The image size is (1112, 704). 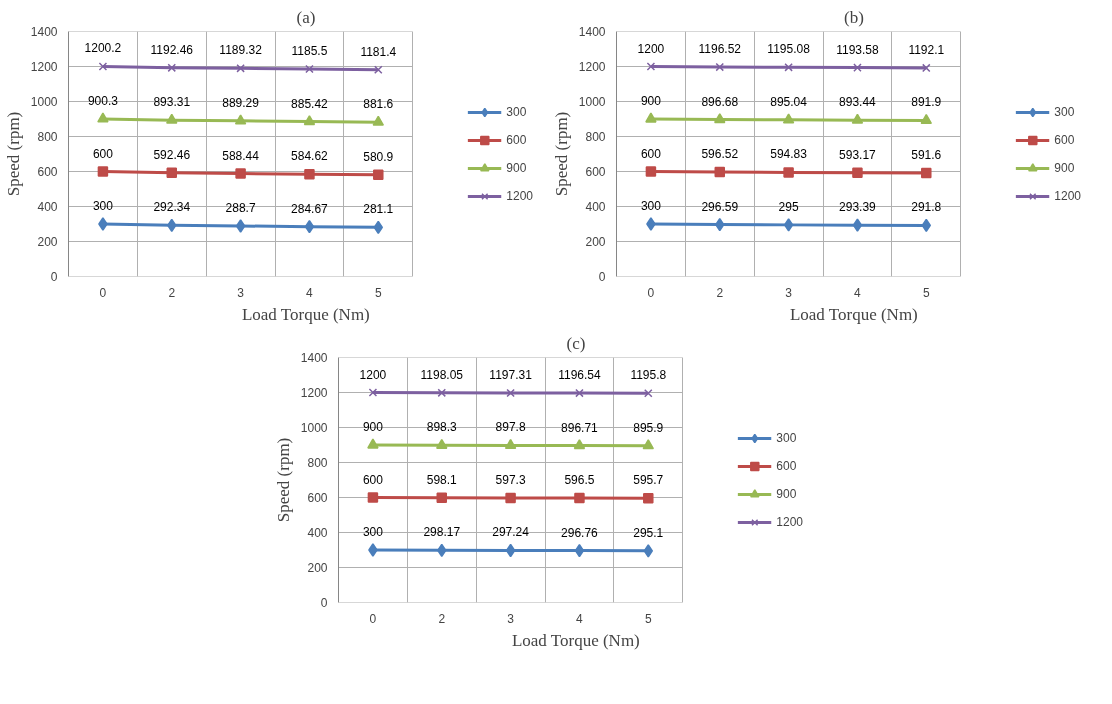 I want to click on data-label: 281.1, so click(x=378, y=209).